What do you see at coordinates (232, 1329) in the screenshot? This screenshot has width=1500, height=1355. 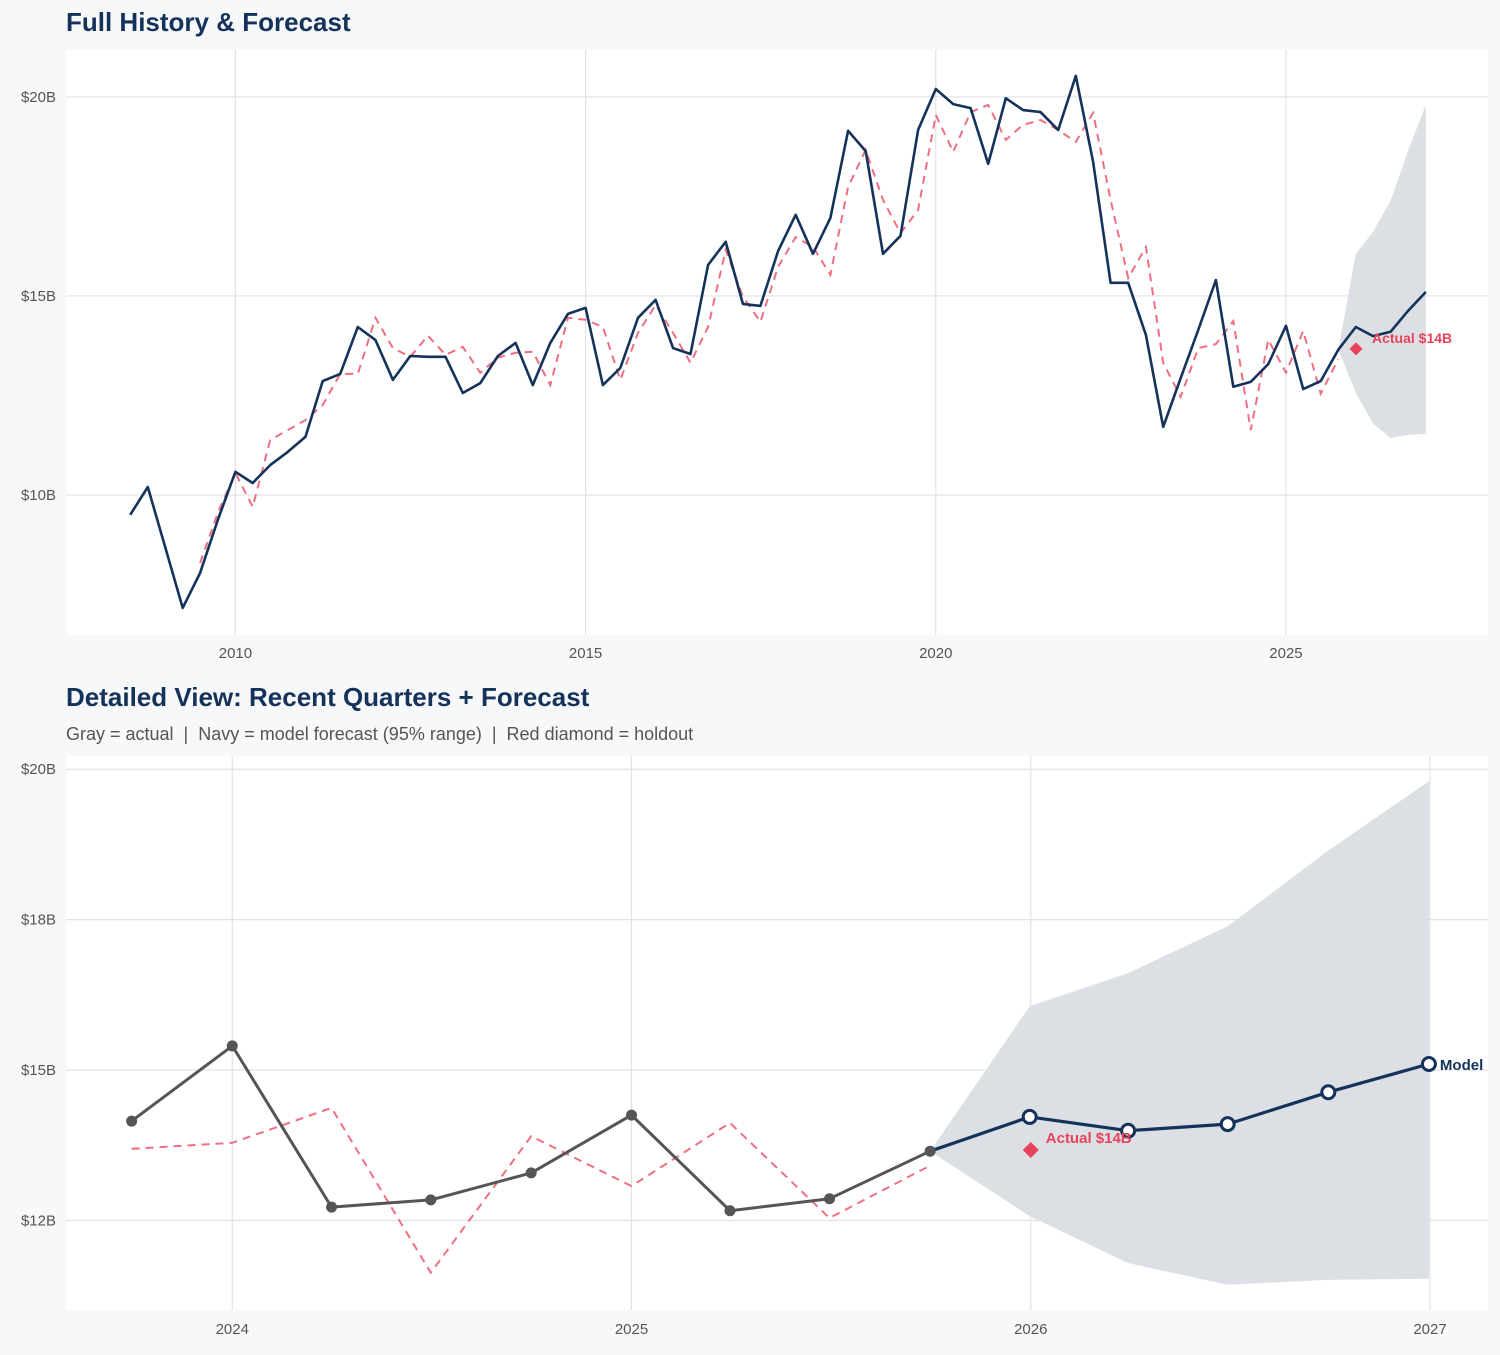 I see `x-tick-label: 2024` at bounding box center [232, 1329].